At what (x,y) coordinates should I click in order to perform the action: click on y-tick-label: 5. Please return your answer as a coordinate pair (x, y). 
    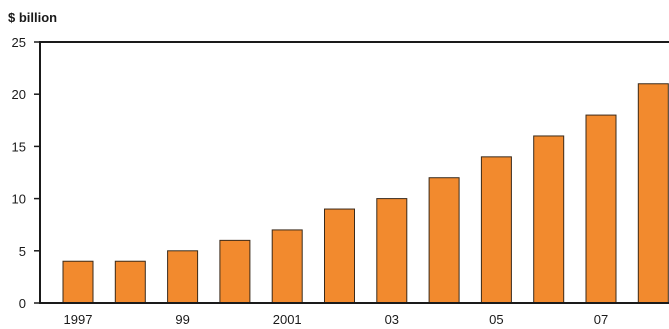
    Looking at the image, I should click on (22, 251).